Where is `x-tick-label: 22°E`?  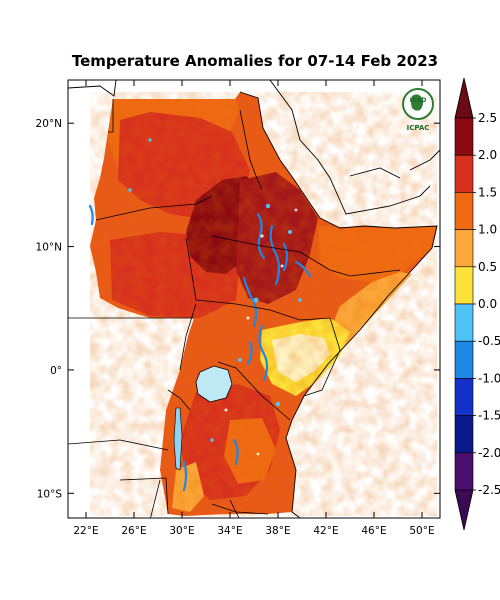 x-tick-label: 22°E is located at coordinates (85, 531).